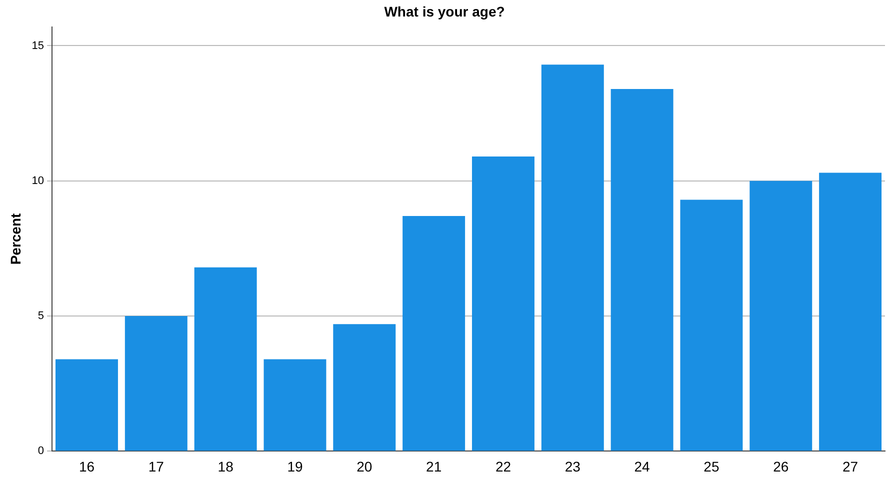 The image size is (887, 483). Describe the element at coordinates (850, 466) in the screenshot. I see `x-tick-label: 27` at that location.